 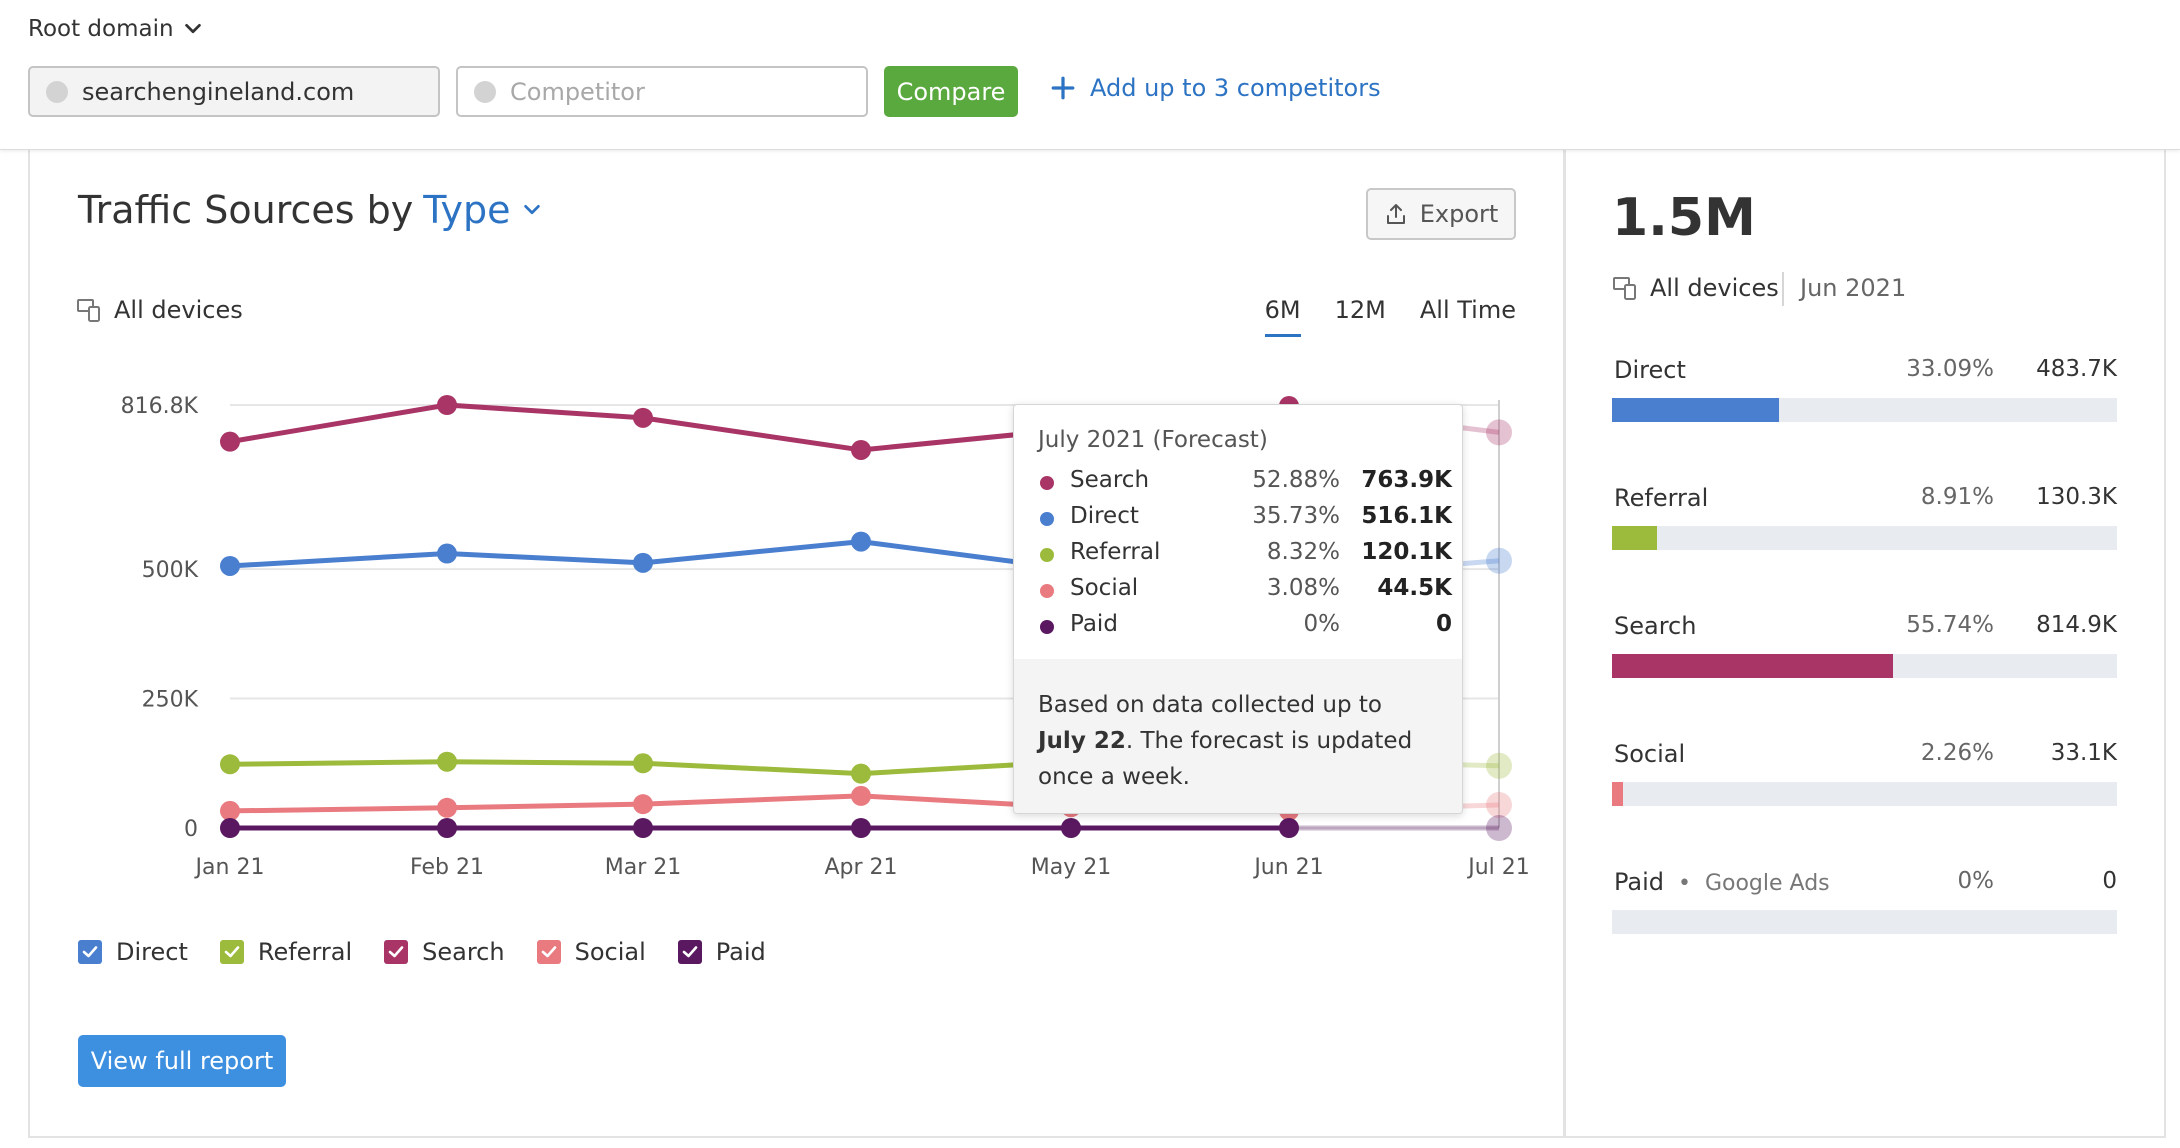 I want to click on legend-label: Direct, so click(x=152, y=952).